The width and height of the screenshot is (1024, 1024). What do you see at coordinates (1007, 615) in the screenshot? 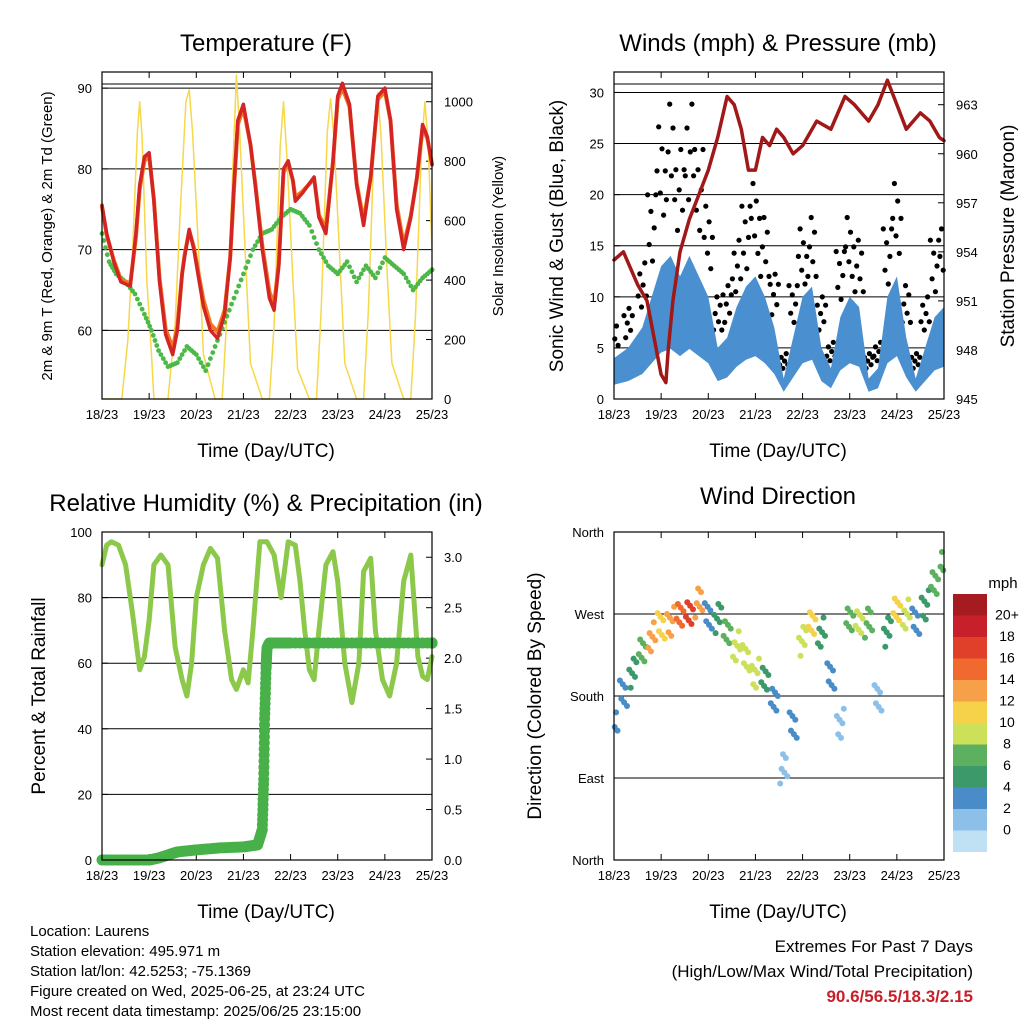
I see `legend-label: 20+` at bounding box center [1007, 615].